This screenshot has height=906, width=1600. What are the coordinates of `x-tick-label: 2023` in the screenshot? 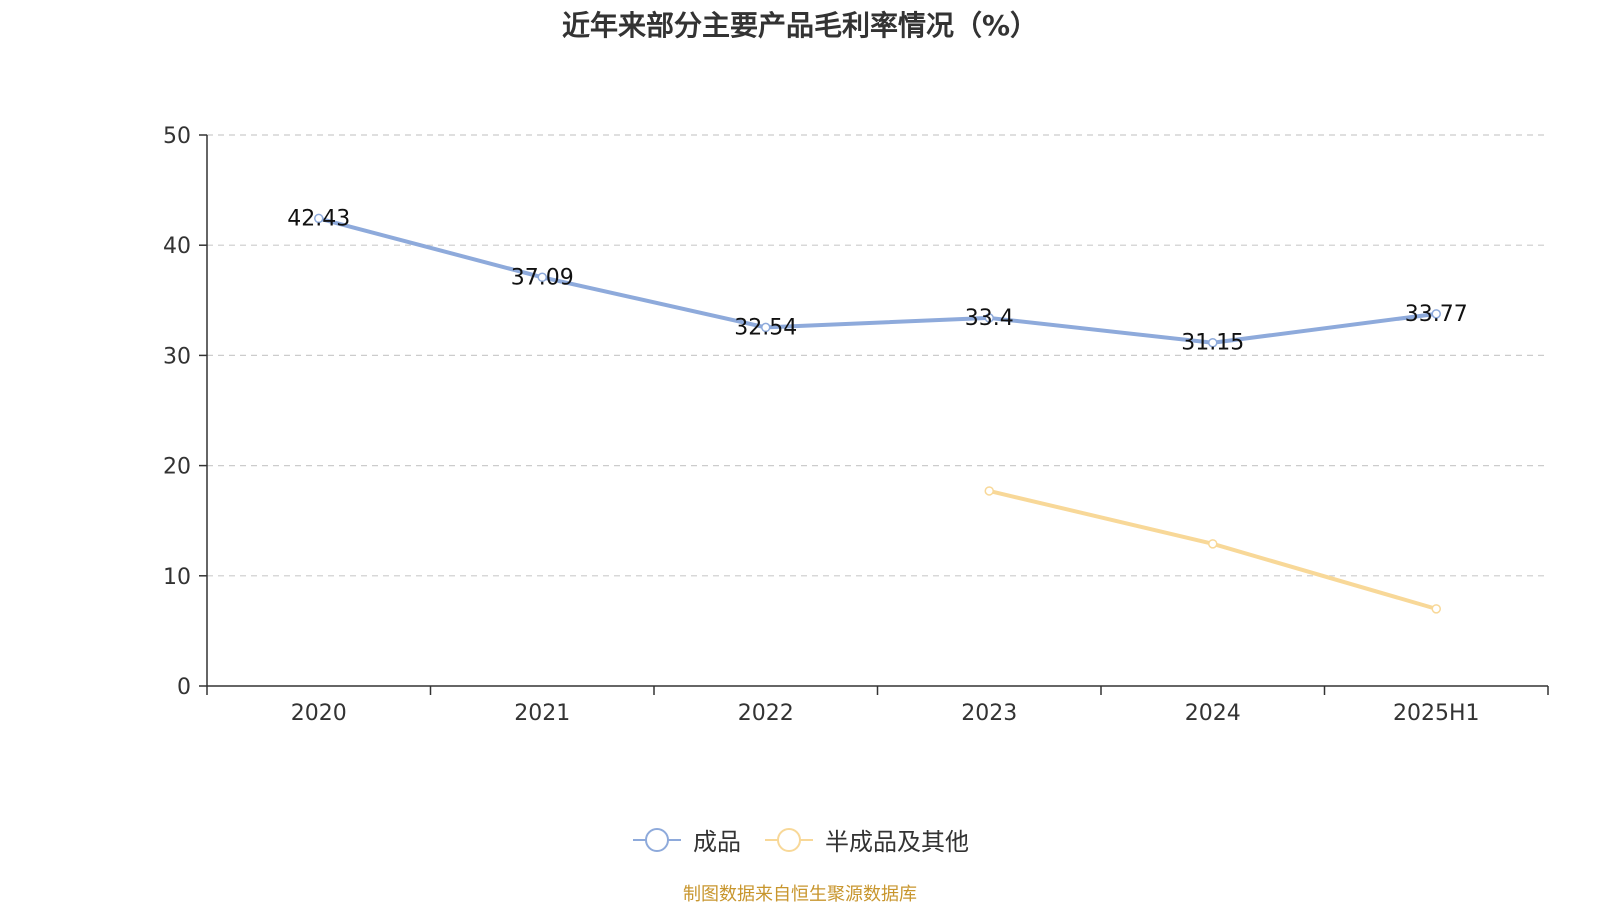 It's located at (989, 713).